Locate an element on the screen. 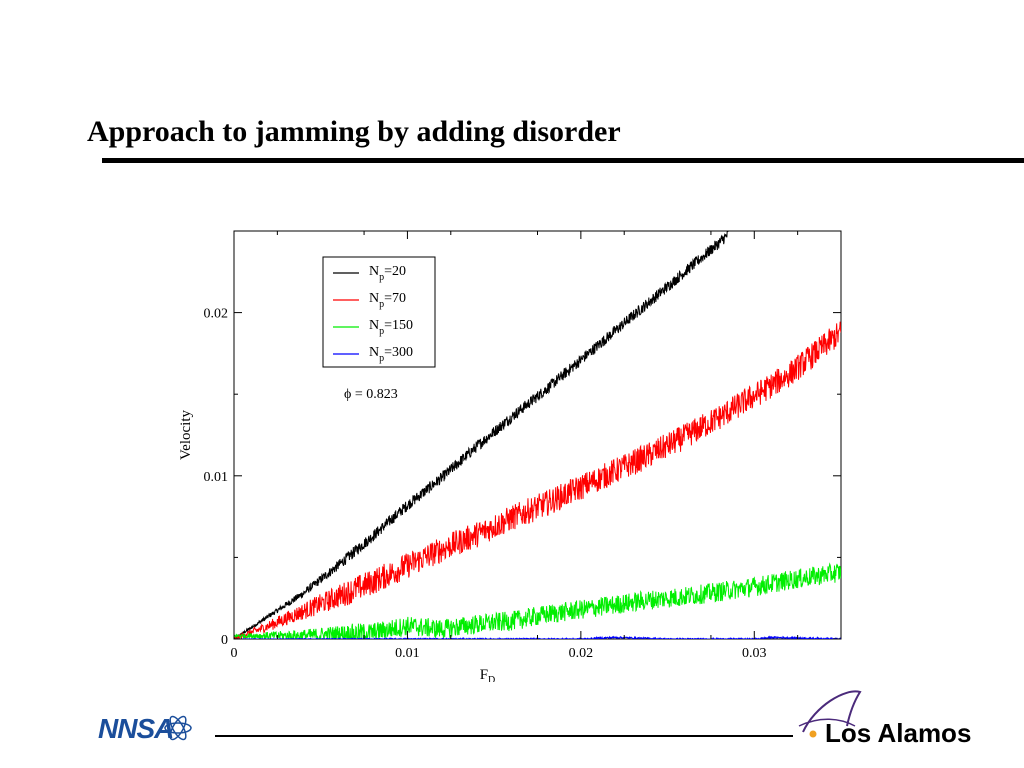 The width and height of the screenshot is (1024, 768). y-tick-label: 0 is located at coordinates (224, 640).